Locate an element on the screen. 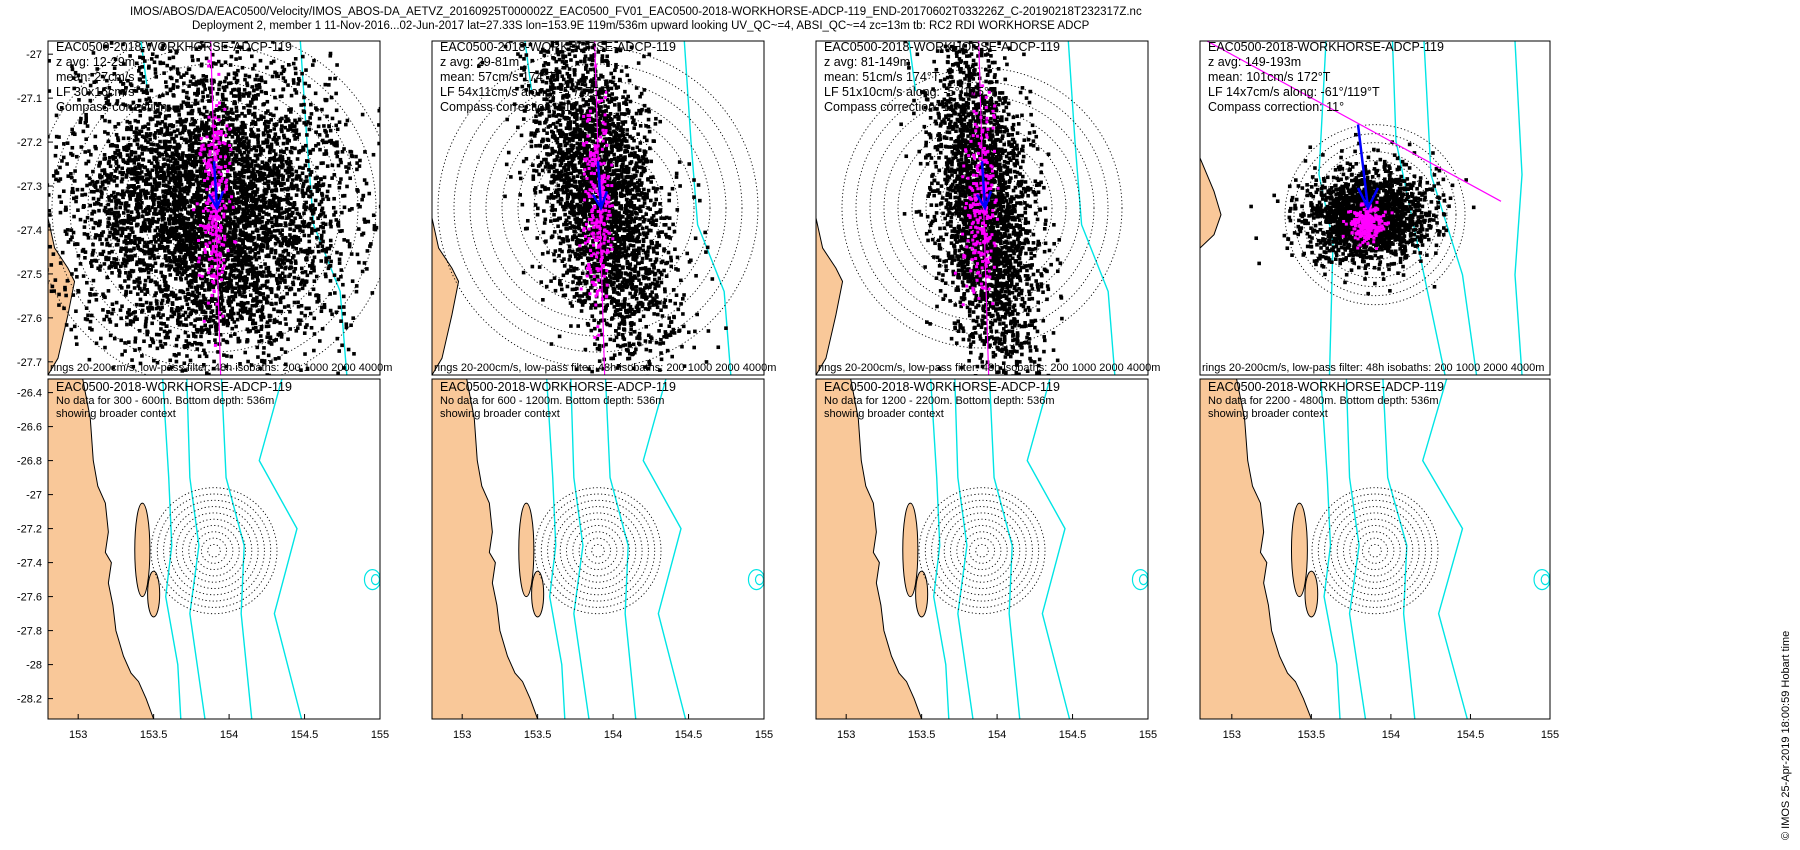 Image resolution: width=1800 pixels, height=850 pixels. panel-info-line: LF 51x10cm/s along: -5°/175°T is located at coordinates (910, 92).